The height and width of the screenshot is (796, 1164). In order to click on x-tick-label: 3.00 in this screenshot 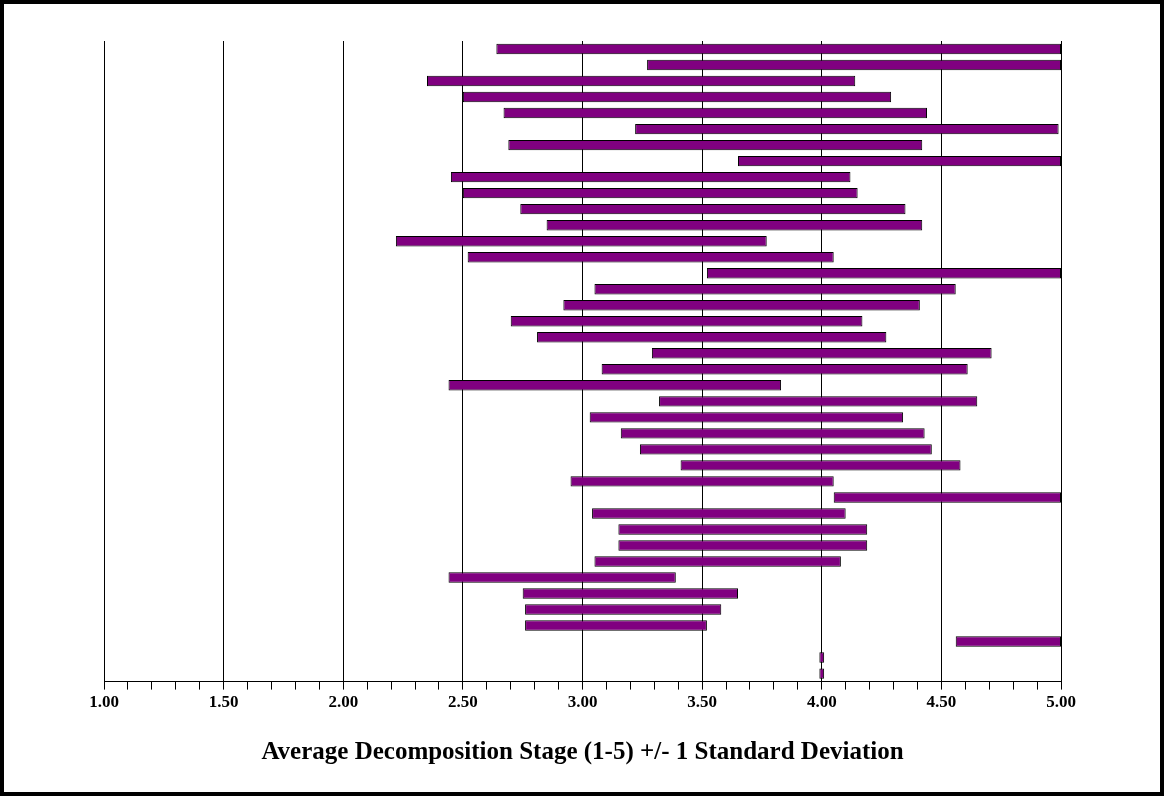, I will do `click(582, 702)`.